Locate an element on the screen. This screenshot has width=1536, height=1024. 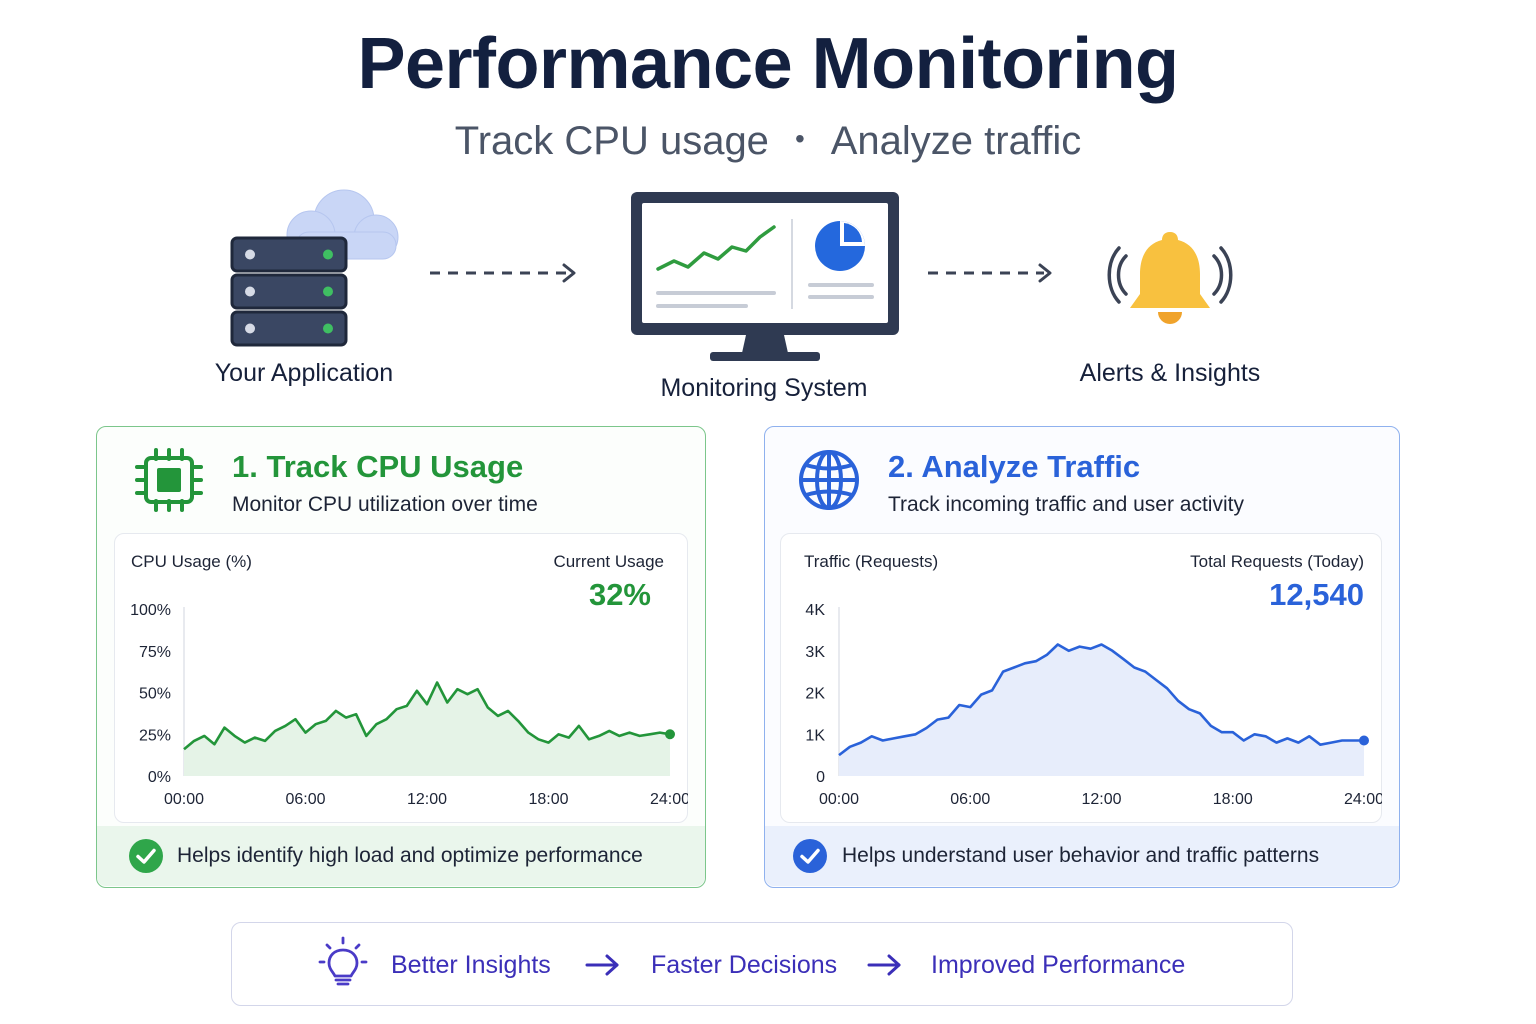
cpu-card-description: Monitor CPU utilization over time is located at coordinates (385, 504).